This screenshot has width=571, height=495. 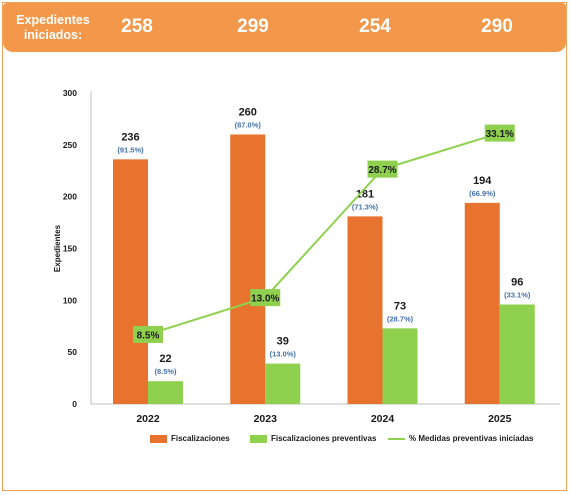 What do you see at coordinates (365, 206) in the screenshot?
I see `pct-label-fiscalizaciones: (71.3%)` at bounding box center [365, 206].